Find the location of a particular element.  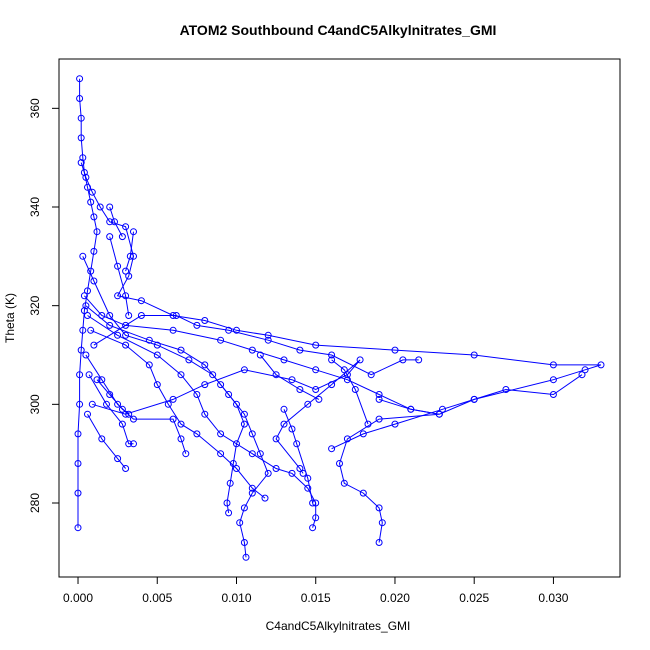

y-axis-label: Theta (K) is located at coordinates (10, 318).